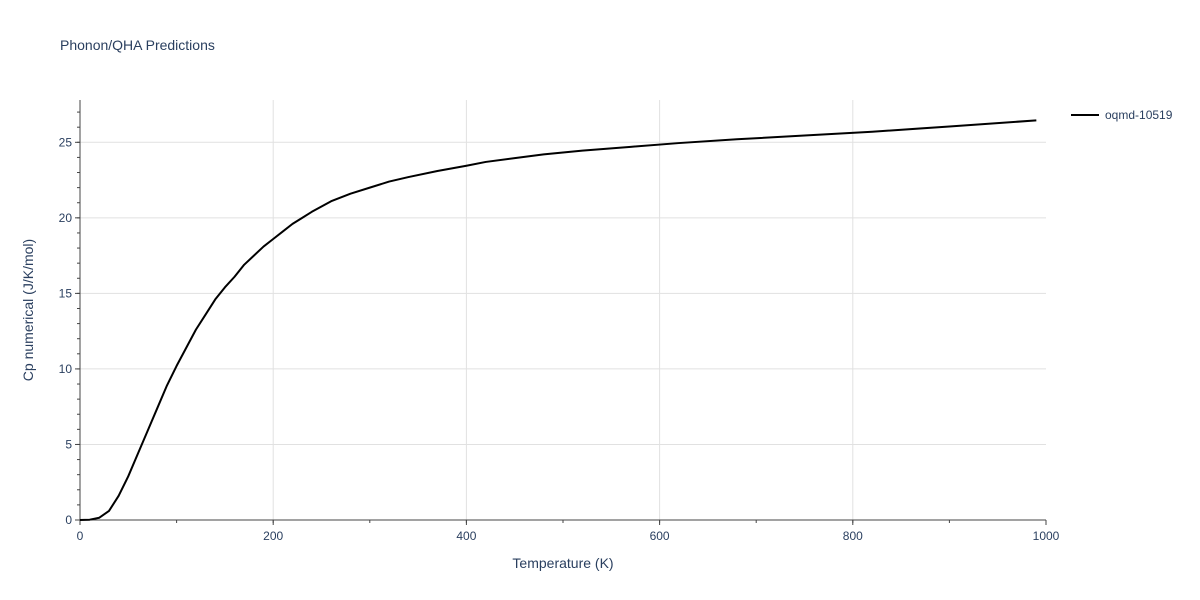 Image resolution: width=1200 pixels, height=600 pixels. I want to click on legend-item-label: oqmd-10519, so click(1139, 115).